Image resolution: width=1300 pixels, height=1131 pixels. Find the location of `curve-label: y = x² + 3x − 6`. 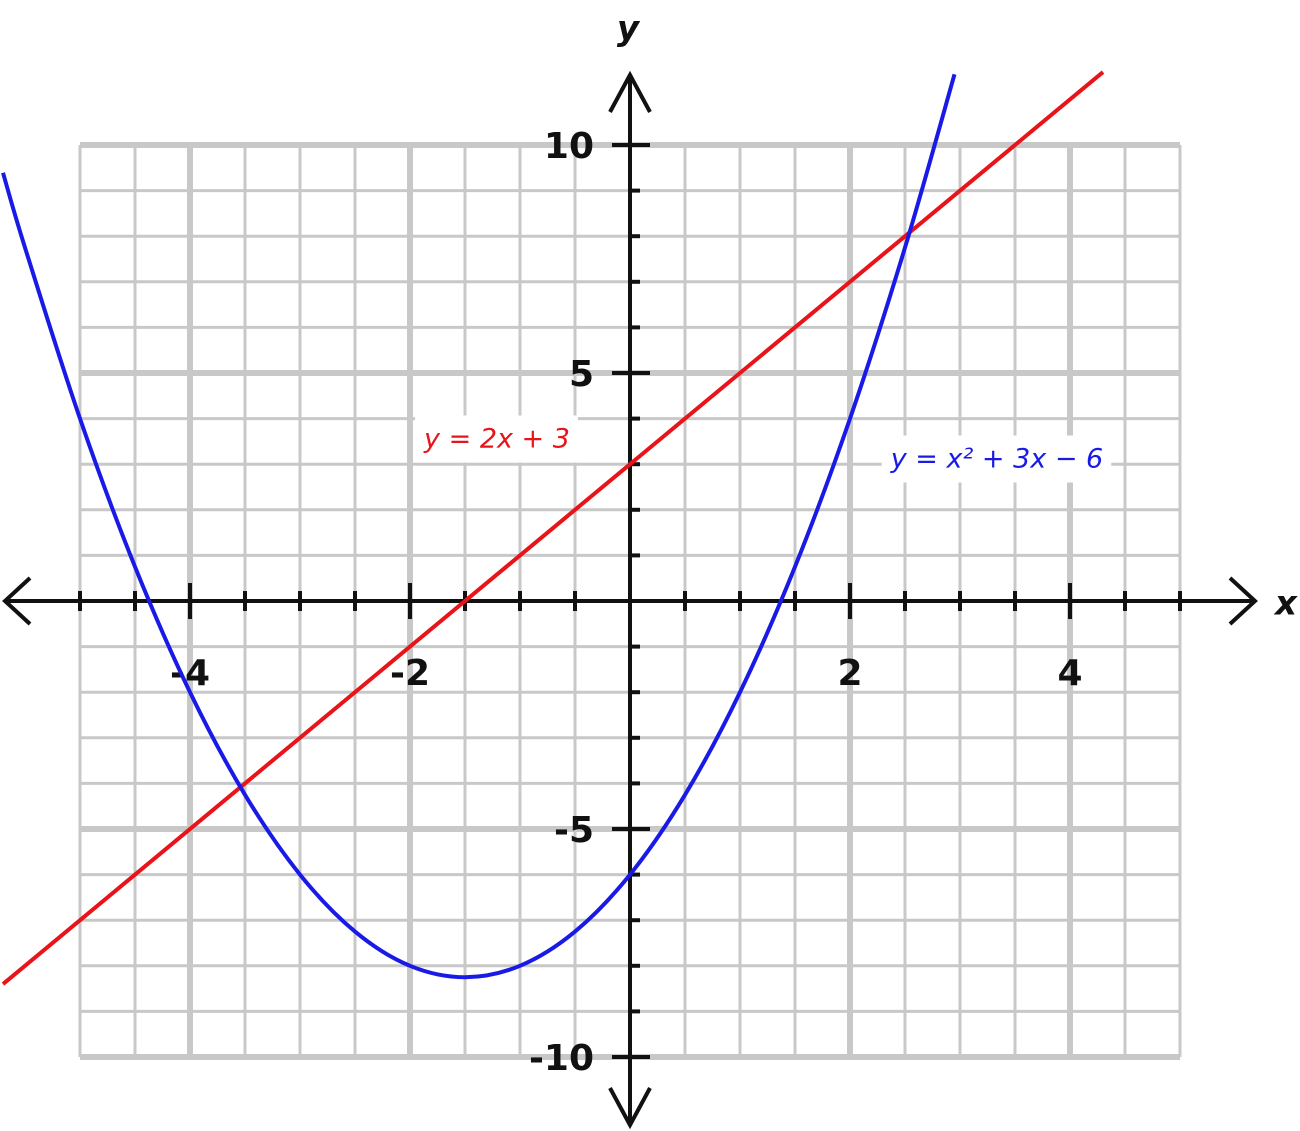

curve-label: y = x² + 3x − 6 is located at coordinates (996, 459).